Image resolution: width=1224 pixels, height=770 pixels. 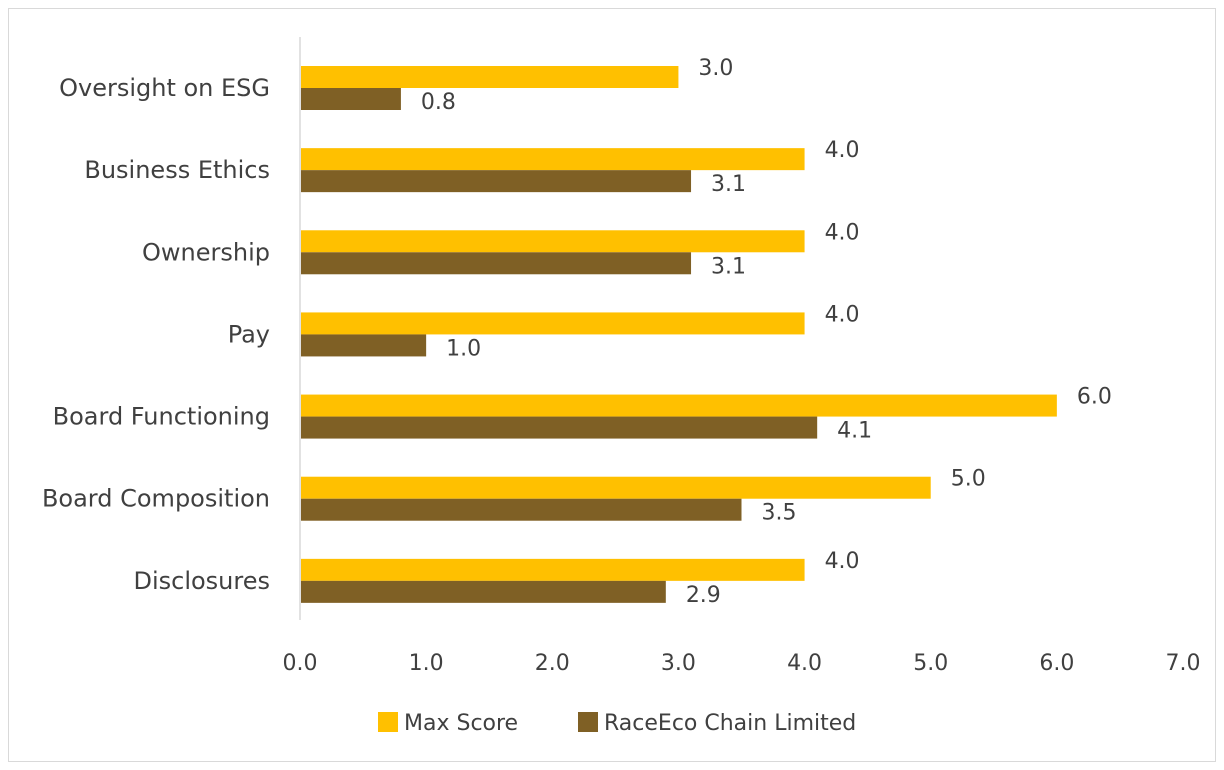 What do you see at coordinates (426, 663) in the screenshot?
I see `x-tick-label: 1.0` at bounding box center [426, 663].